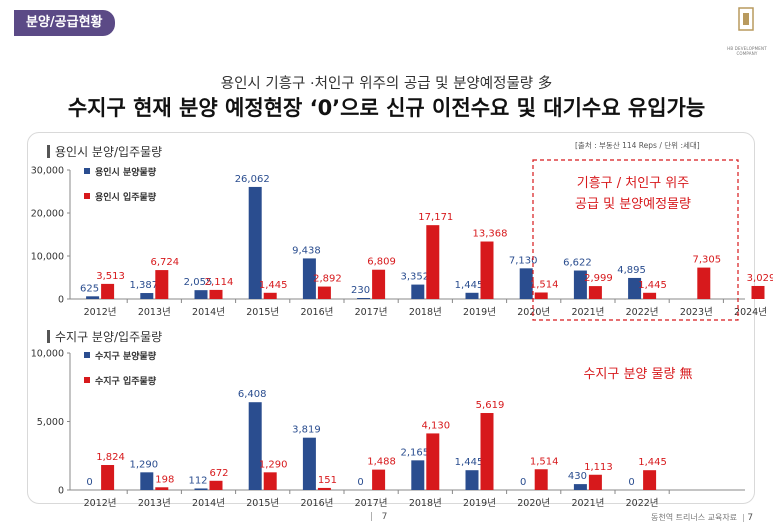 Image resolution: width=773 pixels, height=528 pixels. Describe the element at coordinates (47, 354) in the screenshot. I see `chart2-ytick-label: 10,000` at that location.